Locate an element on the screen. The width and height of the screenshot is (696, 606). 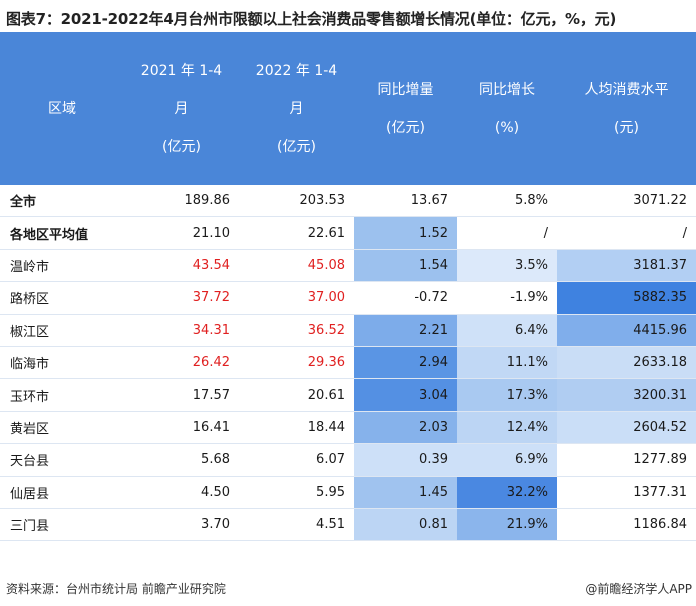
value-2021-cell: 4.50 is located at coordinates (181, 492).